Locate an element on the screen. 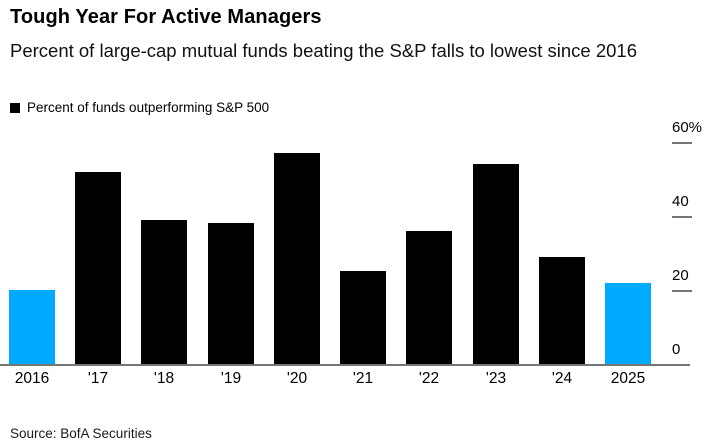  bar-'22 is located at coordinates (429, 297).